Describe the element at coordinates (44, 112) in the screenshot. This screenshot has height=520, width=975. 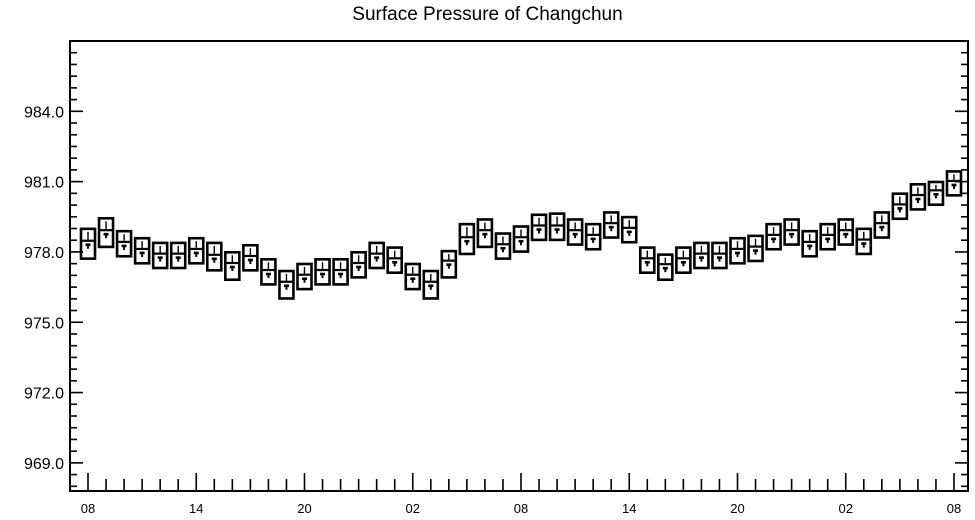
I see `y-tick-label: 984.0` at that location.